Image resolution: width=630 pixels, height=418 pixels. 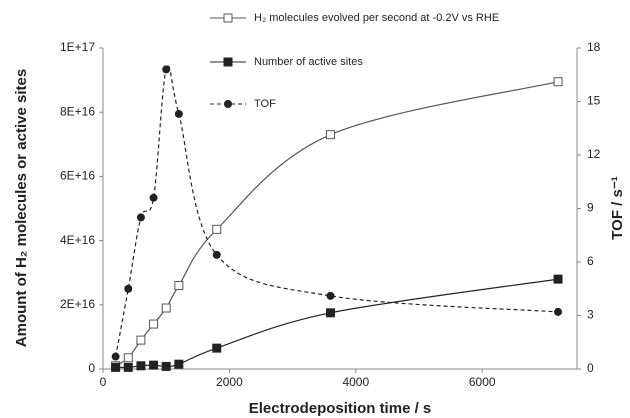 What do you see at coordinates (590, 315) in the screenshot?
I see `y2-tick-label: 3` at bounding box center [590, 315].